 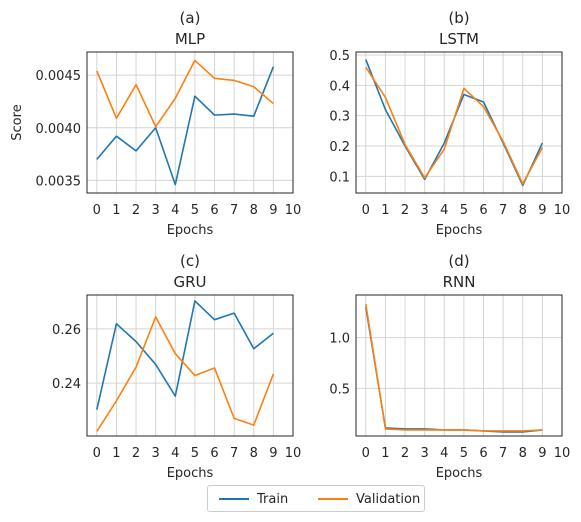 What do you see at coordinates (253, 499) in the screenshot?
I see `legend-item-train: Train` at bounding box center [253, 499].